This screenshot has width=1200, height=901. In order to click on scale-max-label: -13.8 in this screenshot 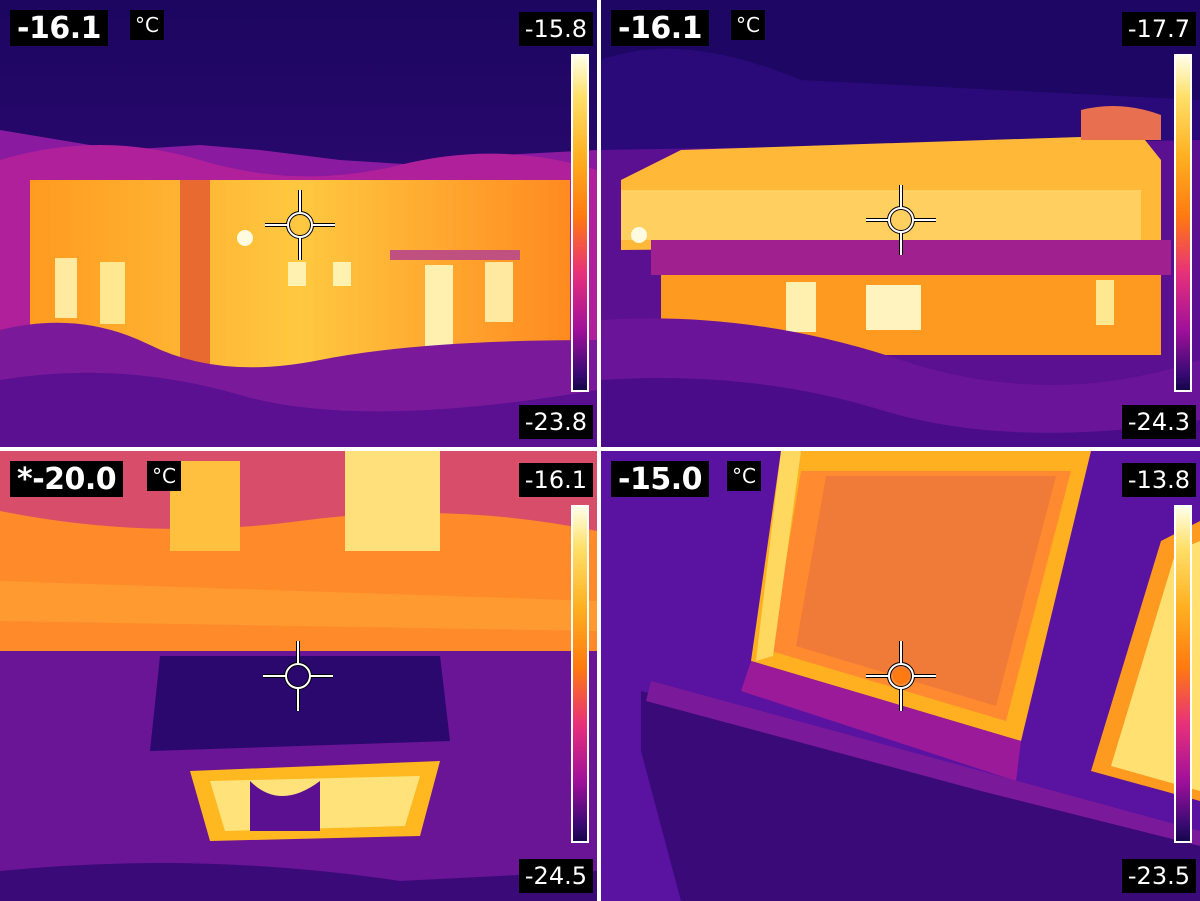, I will do `click(1158, 480)`.